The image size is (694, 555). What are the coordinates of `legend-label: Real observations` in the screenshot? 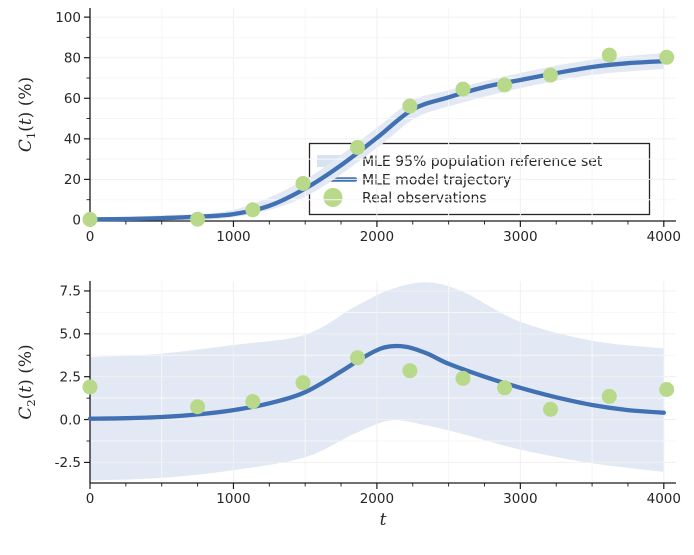 It's located at (424, 198).